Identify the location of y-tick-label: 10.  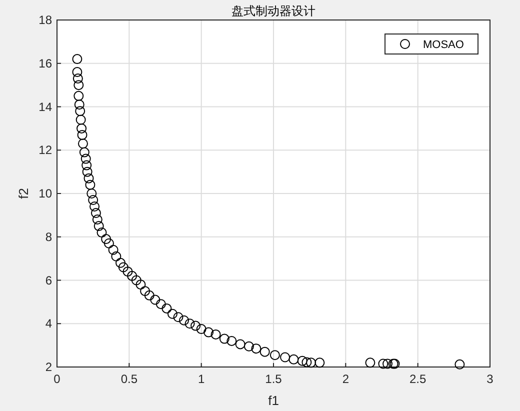
(45, 193).